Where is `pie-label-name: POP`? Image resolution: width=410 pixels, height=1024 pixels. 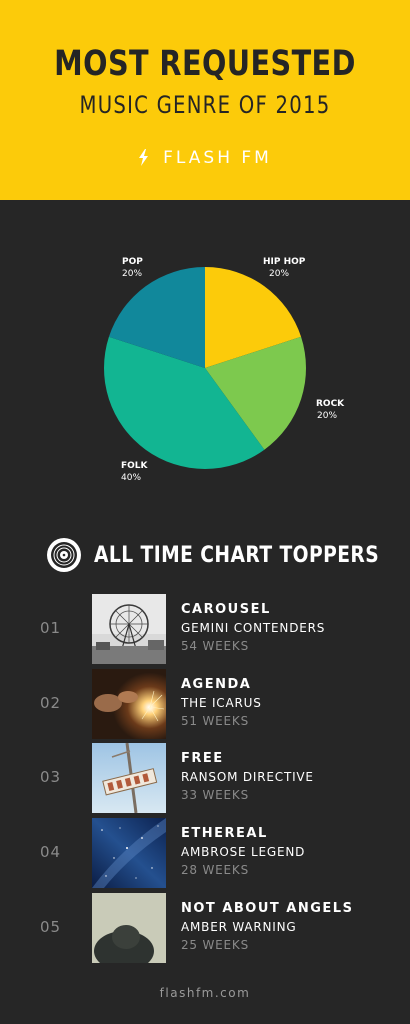
pie-label-name: POP is located at coordinates (132, 262).